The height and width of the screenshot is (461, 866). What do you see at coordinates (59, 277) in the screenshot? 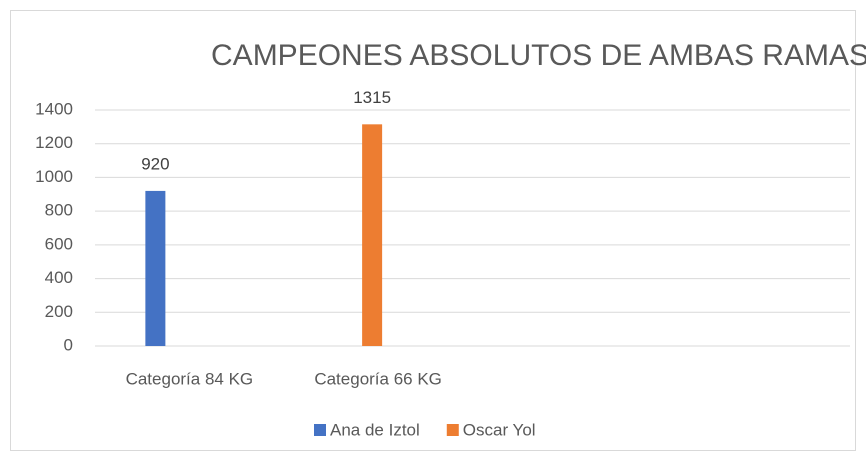
I see `y-tick-label: 400` at bounding box center [59, 277].